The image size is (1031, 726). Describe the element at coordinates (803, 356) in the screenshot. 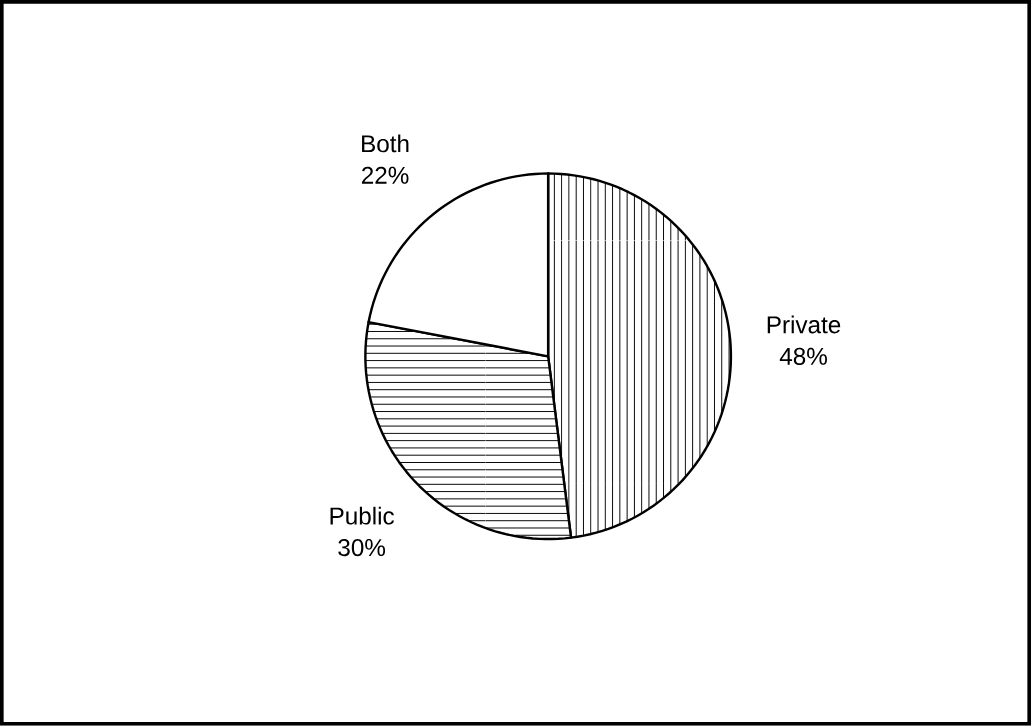

I see `data-label: 48%` at that location.